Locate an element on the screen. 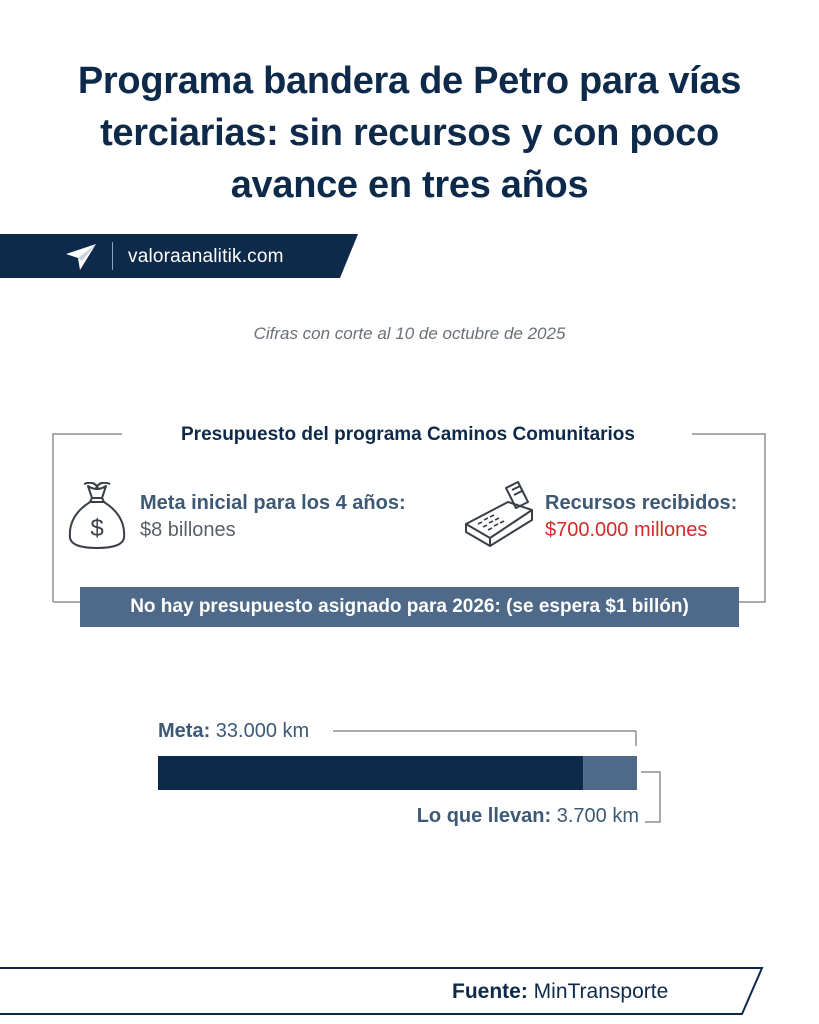  received-label: Recursos recibidos: is located at coordinates (641, 503).